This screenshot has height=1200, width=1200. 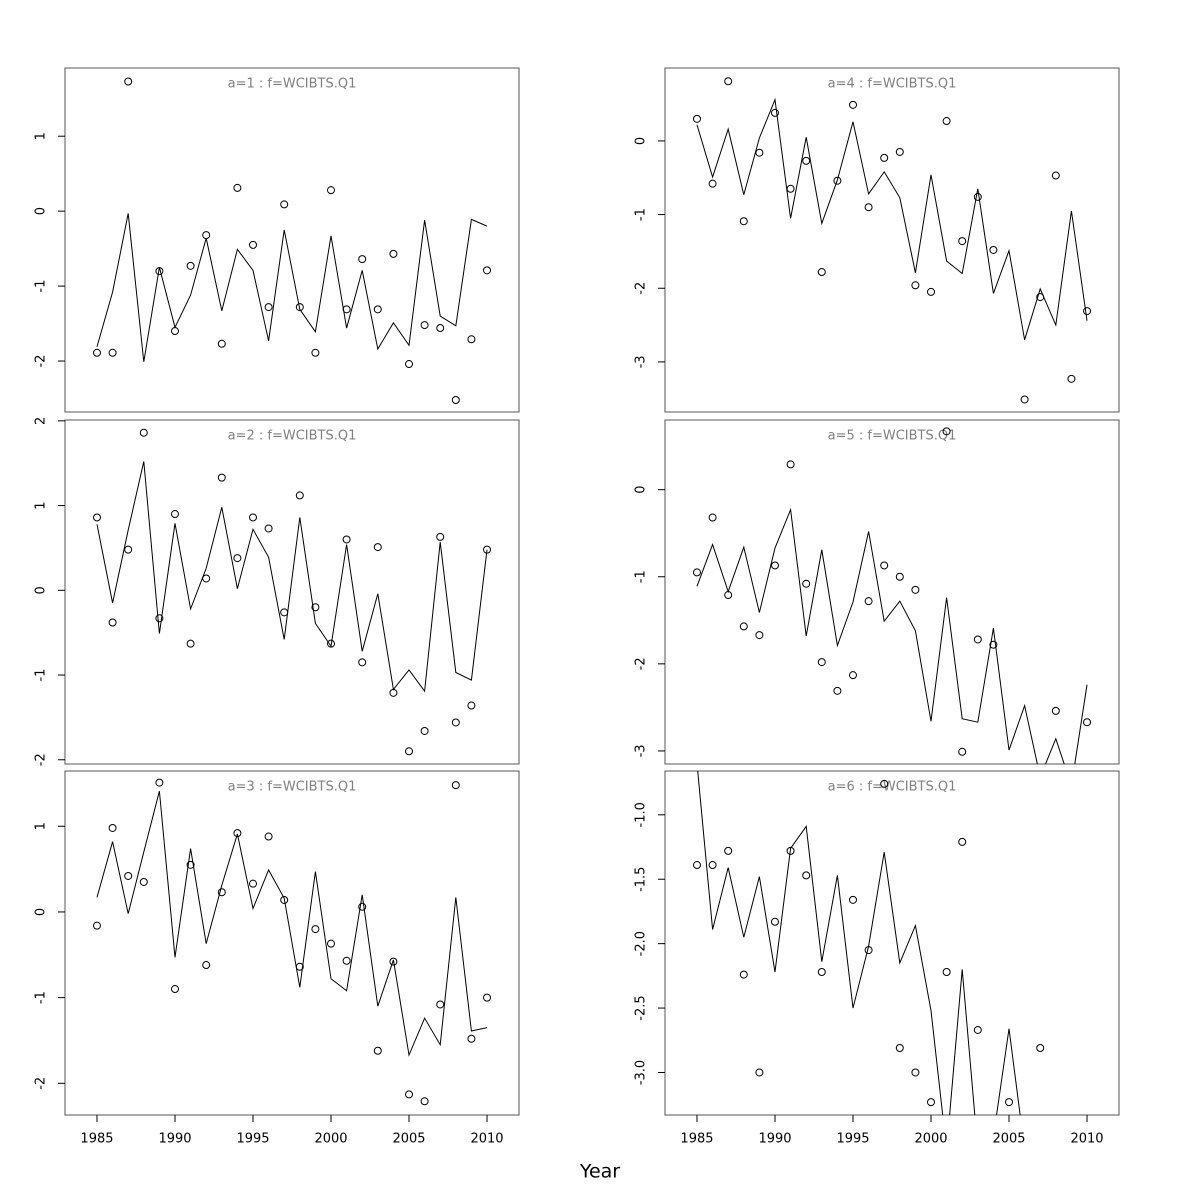 What do you see at coordinates (877, 592) in the screenshot?
I see `panel: a=5 : f=WCIBTS.Q1 -3 -2 -1 0` at bounding box center [877, 592].